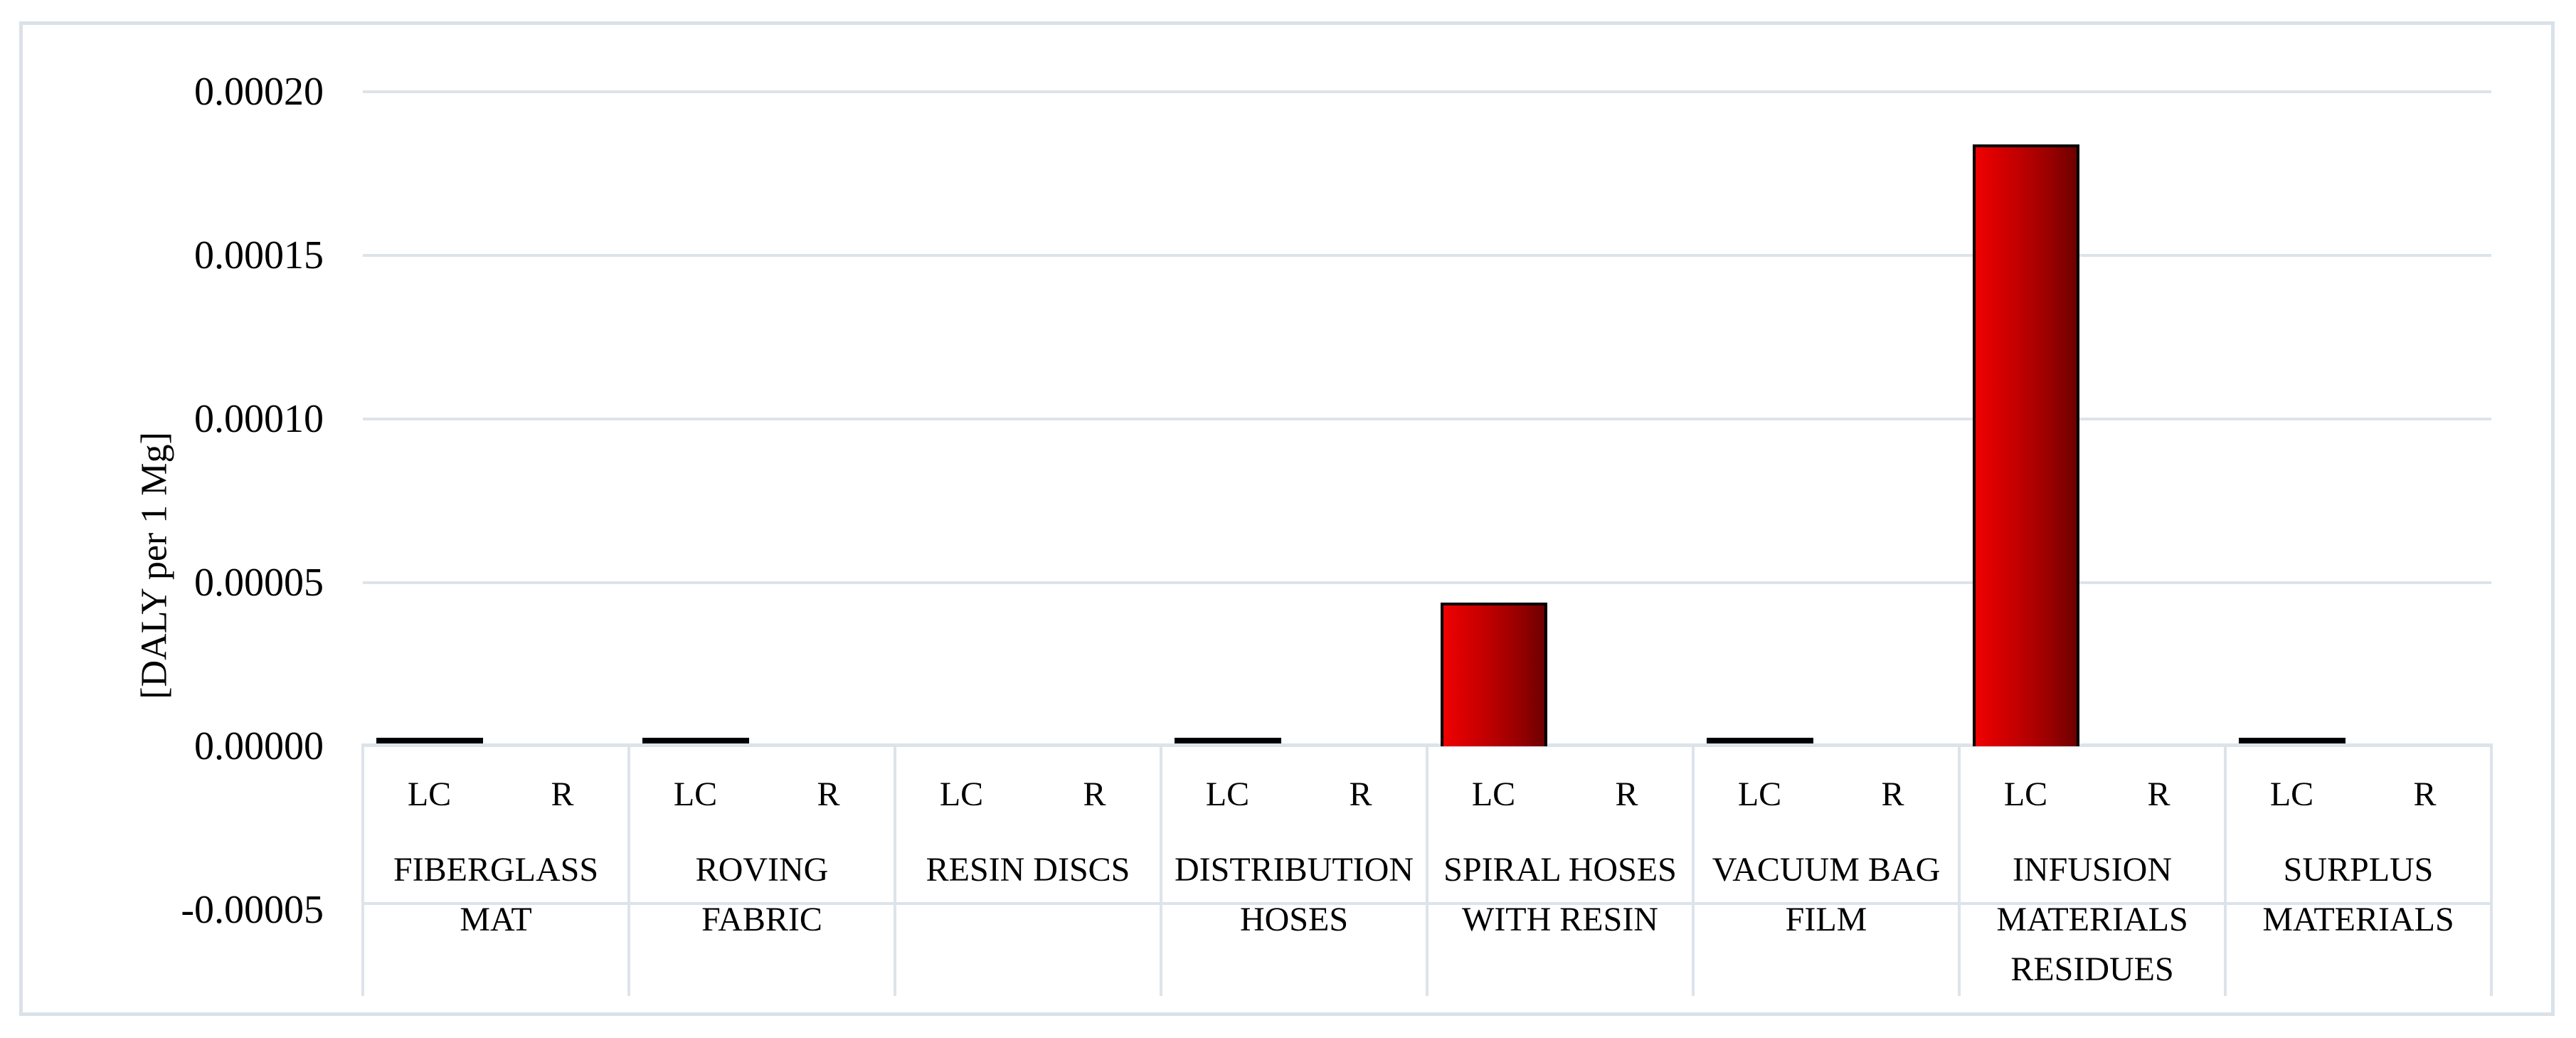  What do you see at coordinates (1826, 870) in the screenshot?
I see `category-label-line: VACUUM BAG` at bounding box center [1826, 870].